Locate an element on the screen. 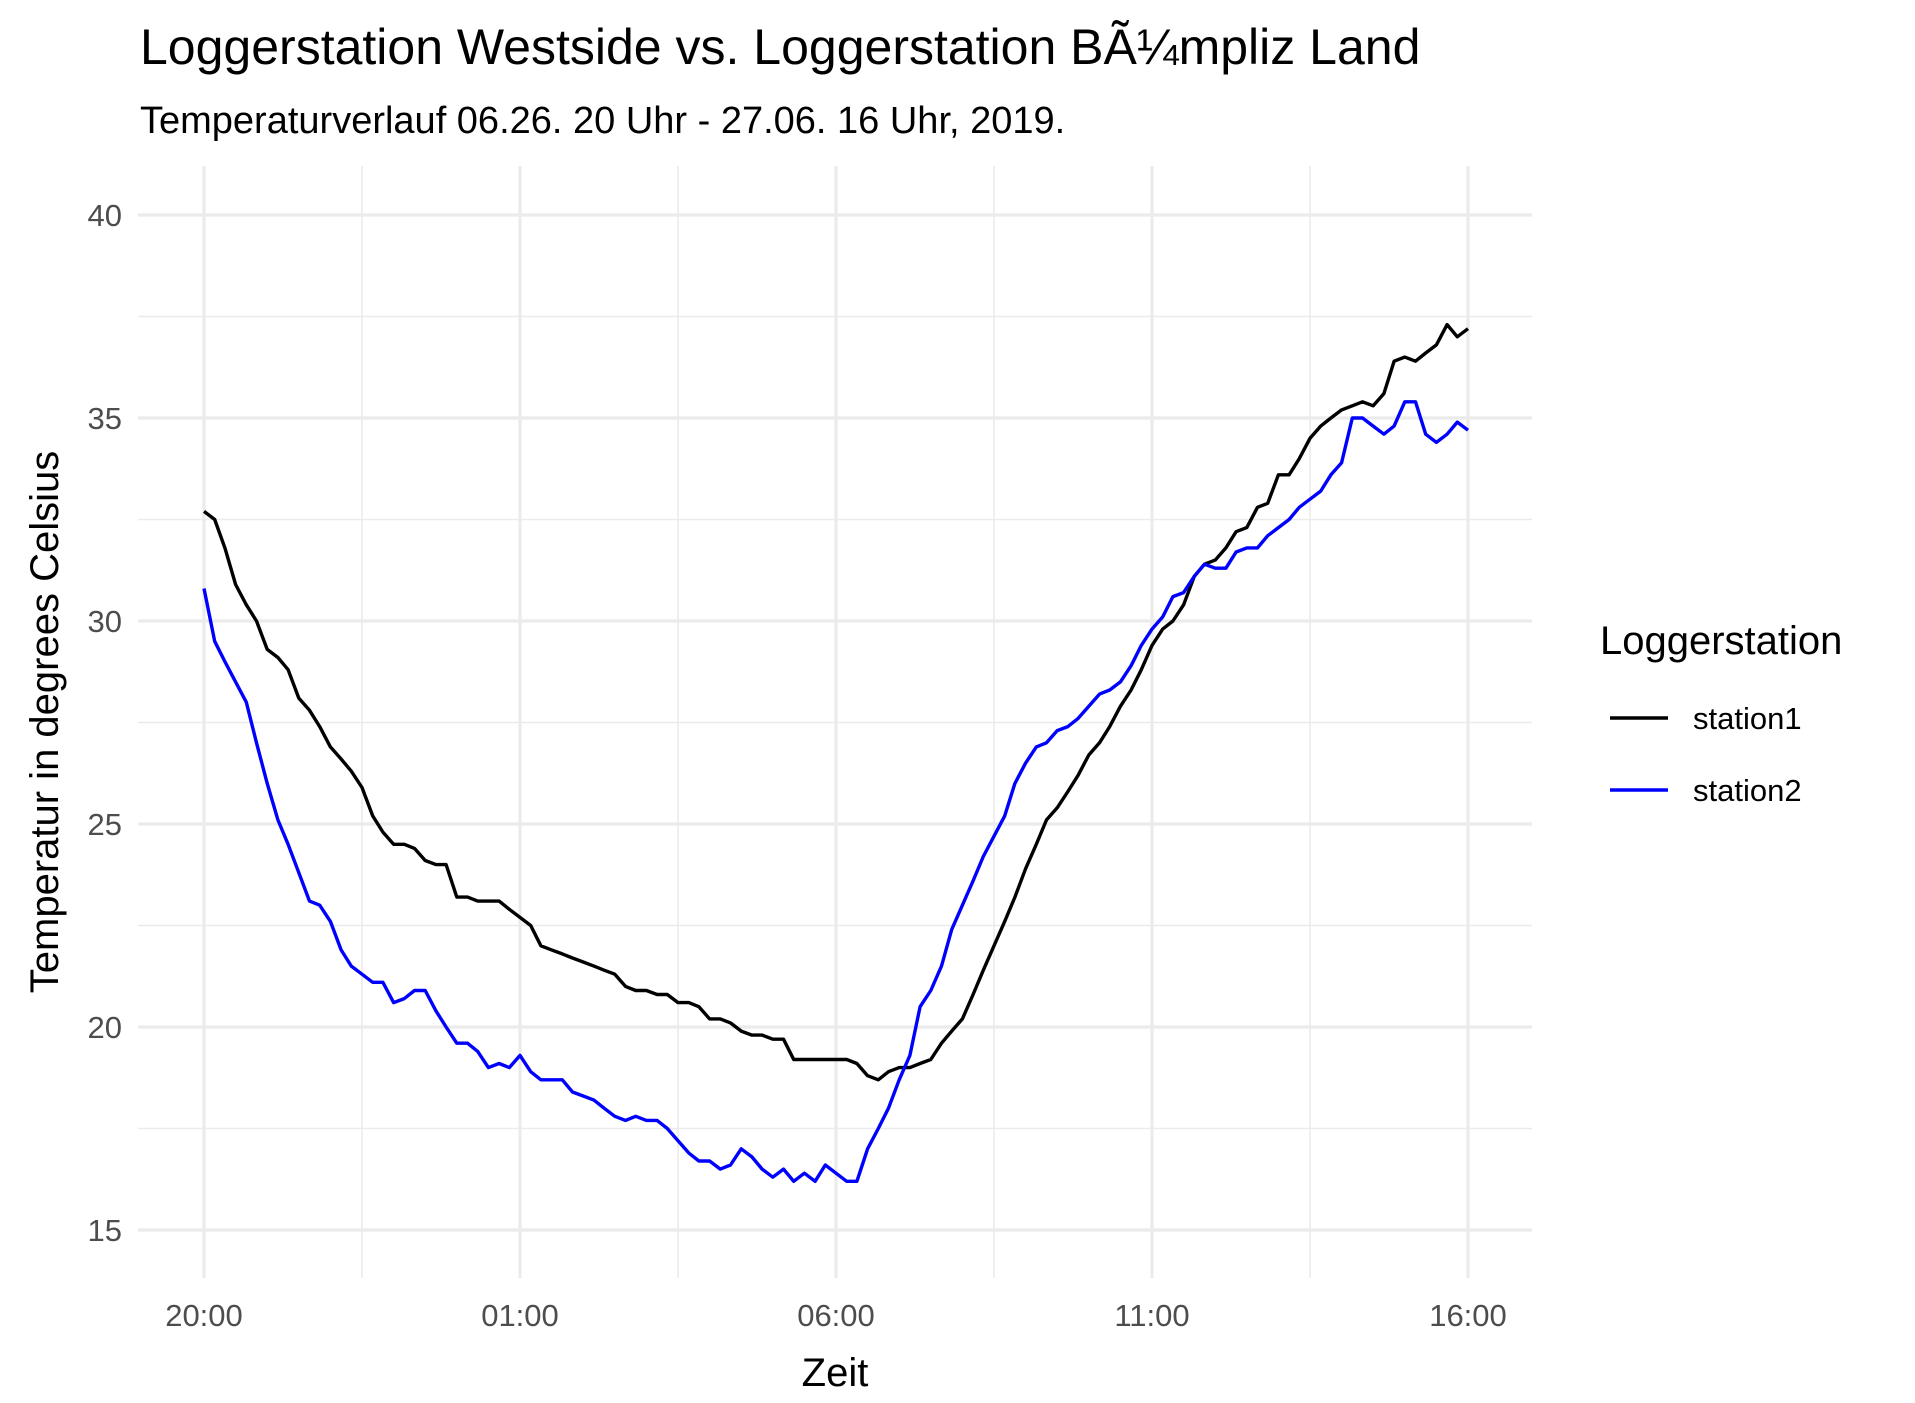 Image resolution: width=1915 pixels, height=1403 pixels. y-axis-ticks: 15 20 25 30 35 40 is located at coordinates (105, 723).